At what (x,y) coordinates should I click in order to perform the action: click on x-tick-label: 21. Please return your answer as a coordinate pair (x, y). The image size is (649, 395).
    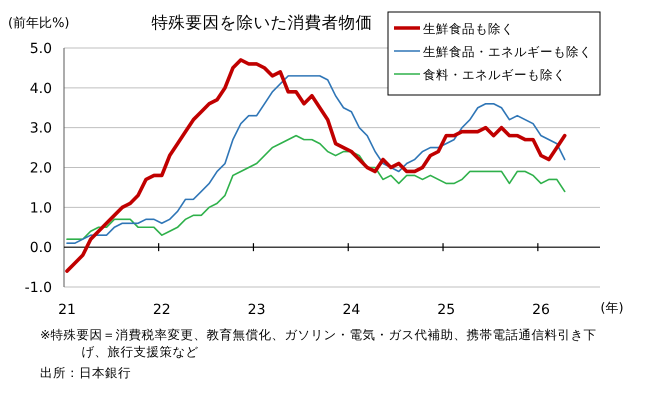
    Looking at the image, I should click on (67, 310).